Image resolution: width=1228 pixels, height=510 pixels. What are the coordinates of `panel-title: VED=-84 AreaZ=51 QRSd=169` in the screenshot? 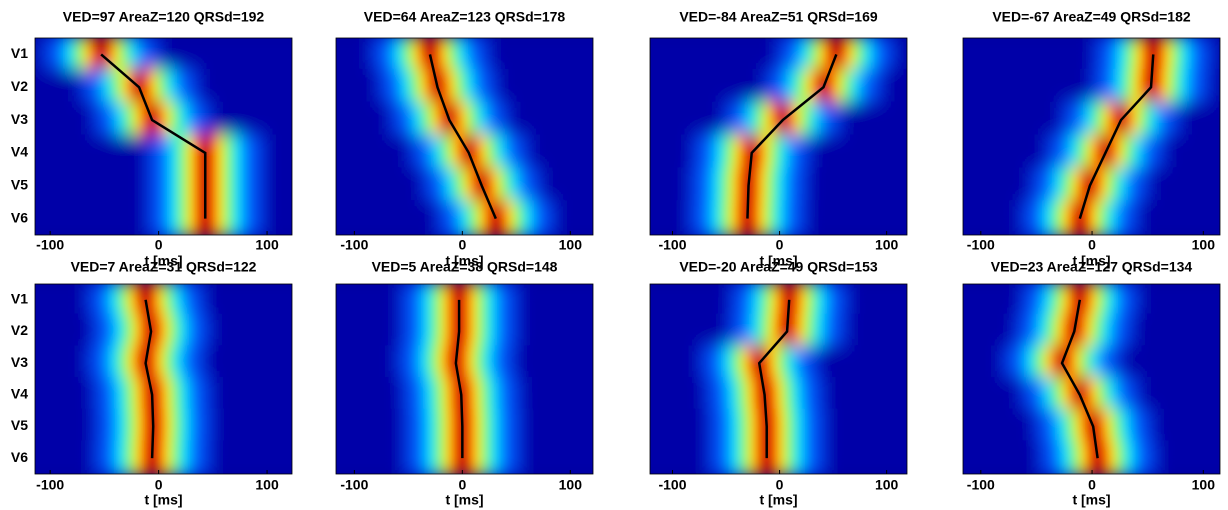 It's located at (778, 17).